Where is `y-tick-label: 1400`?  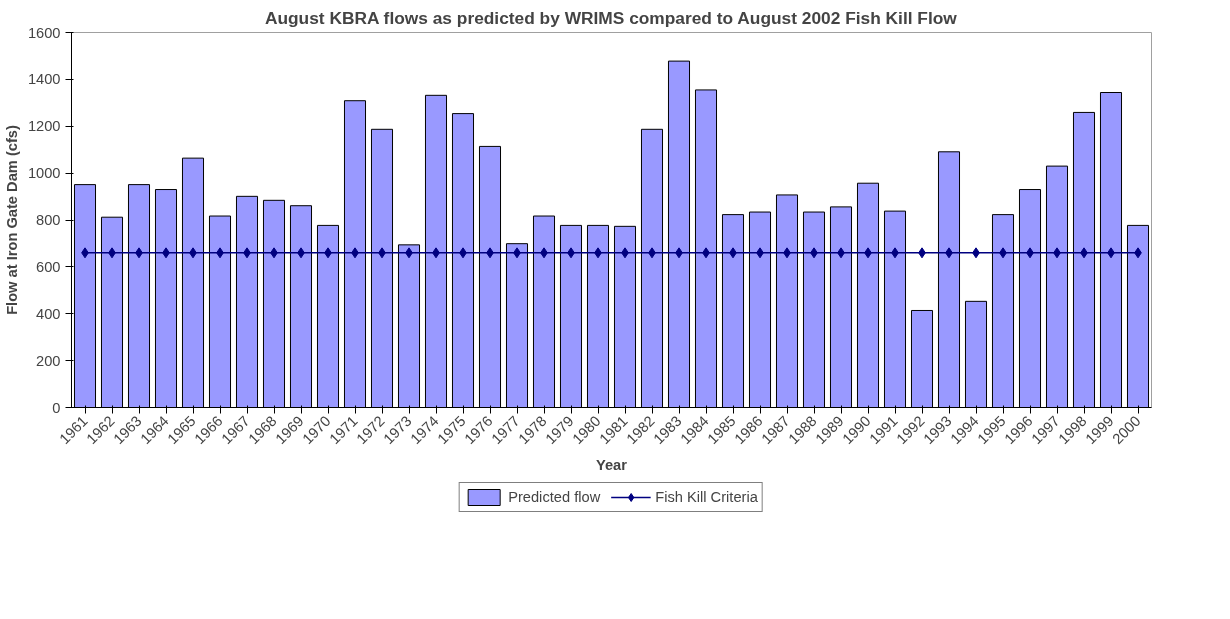
y-tick-label: 1400 is located at coordinates (44, 79).